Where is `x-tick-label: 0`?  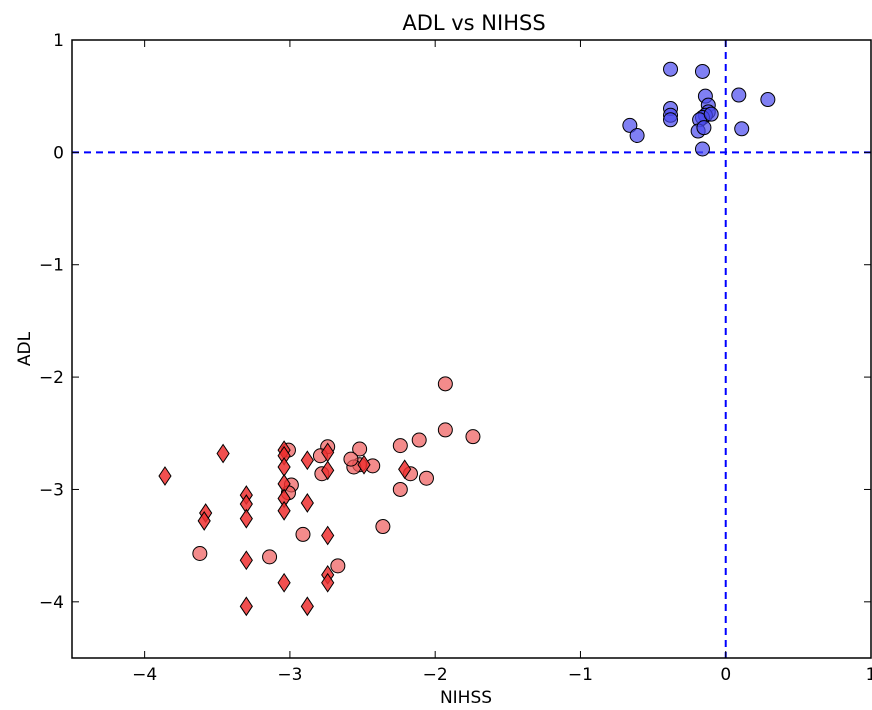 x-tick-label: 0 is located at coordinates (725, 675).